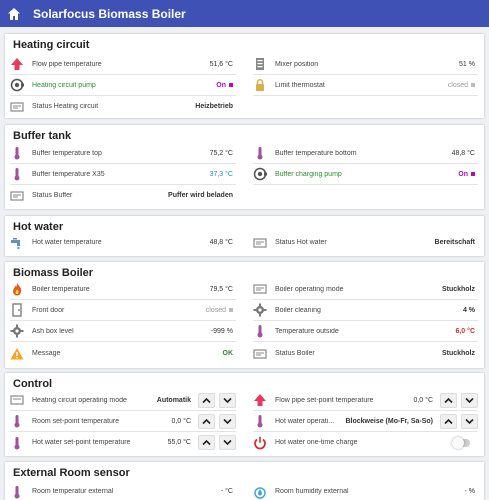  Describe the element at coordinates (123, 106) in the screenshot. I see `hc-status-row: Status Heating circuit Heizbetrieb` at that location.